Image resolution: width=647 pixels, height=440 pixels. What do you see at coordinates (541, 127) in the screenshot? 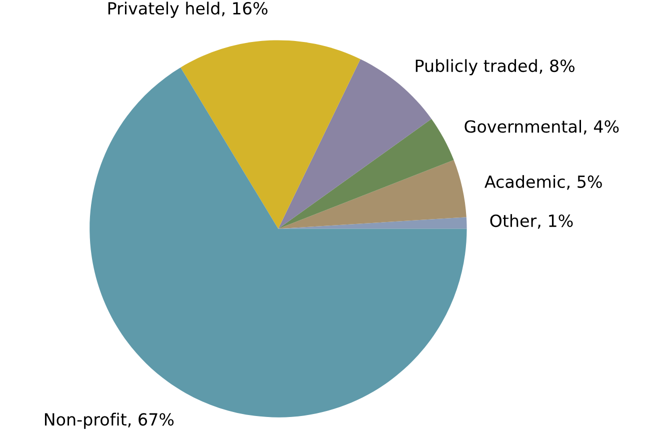
I see `slice-label: Governmental, 4%` at bounding box center [541, 127].